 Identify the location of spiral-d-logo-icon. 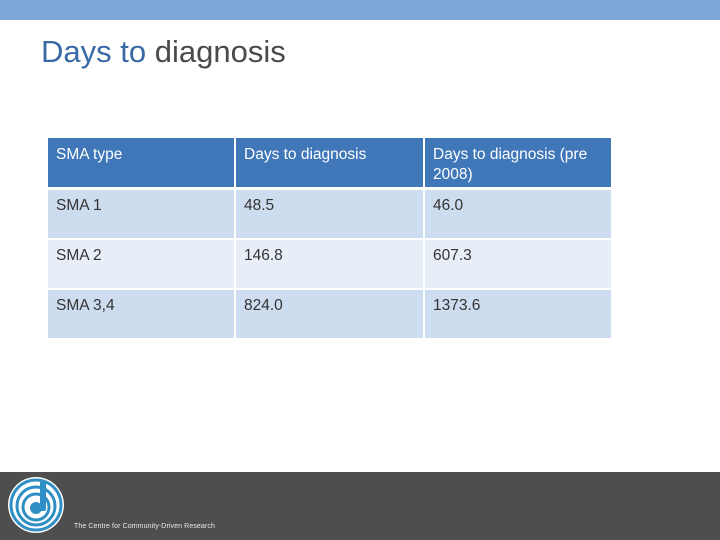
(36, 505).